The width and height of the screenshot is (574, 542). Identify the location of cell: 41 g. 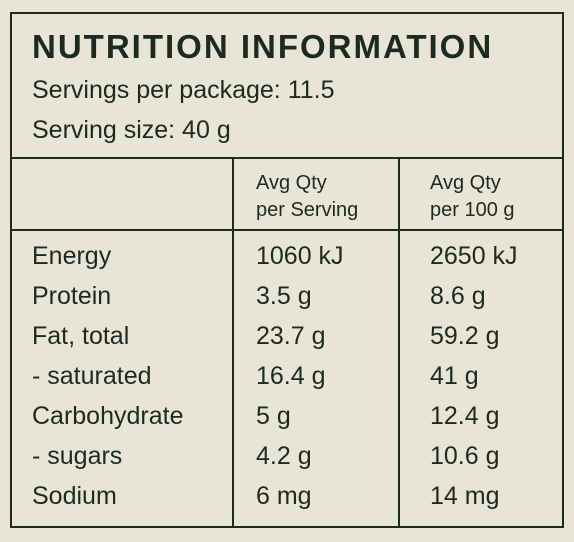
(454, 376).